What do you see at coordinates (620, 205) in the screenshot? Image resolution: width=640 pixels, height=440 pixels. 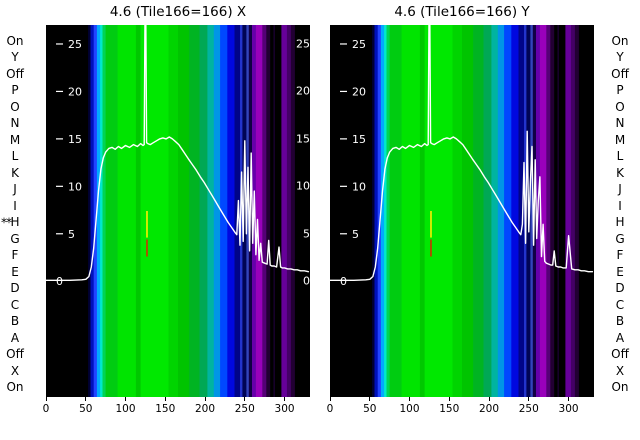 I see `row-label-i-10: I` at bounding box center [620, 205].